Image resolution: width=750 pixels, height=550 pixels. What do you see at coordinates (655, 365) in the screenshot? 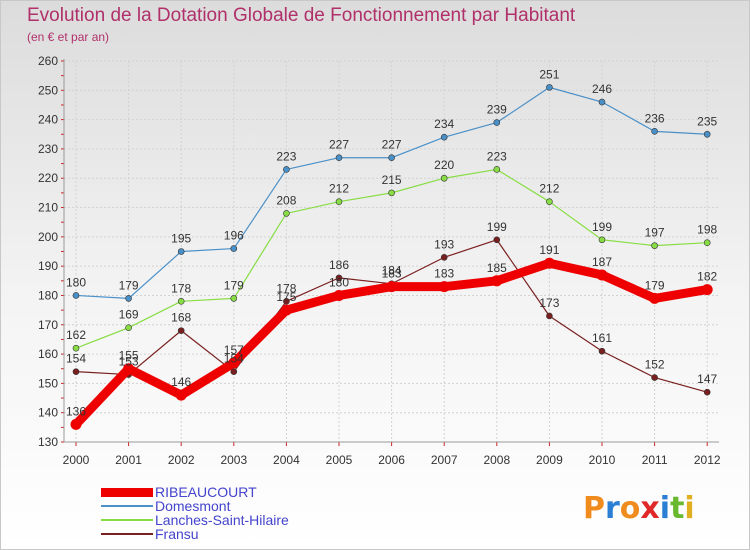
I see `data-label-fransu: 152` at bounding box center [655, 365].